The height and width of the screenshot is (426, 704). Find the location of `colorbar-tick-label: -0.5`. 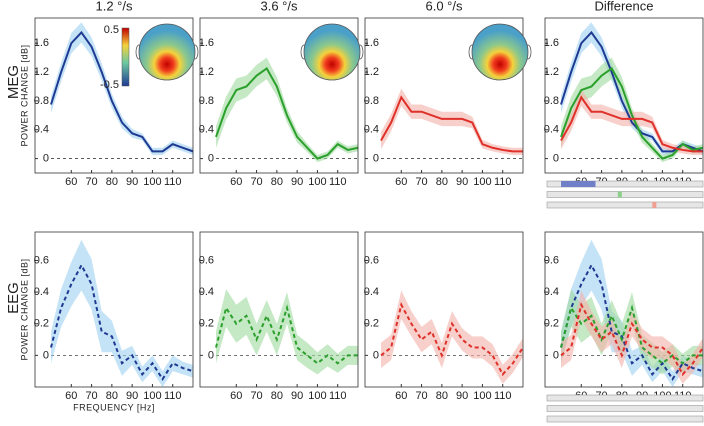

colorbar-tick-label: -0.5 is located at coordinates (109, 85).